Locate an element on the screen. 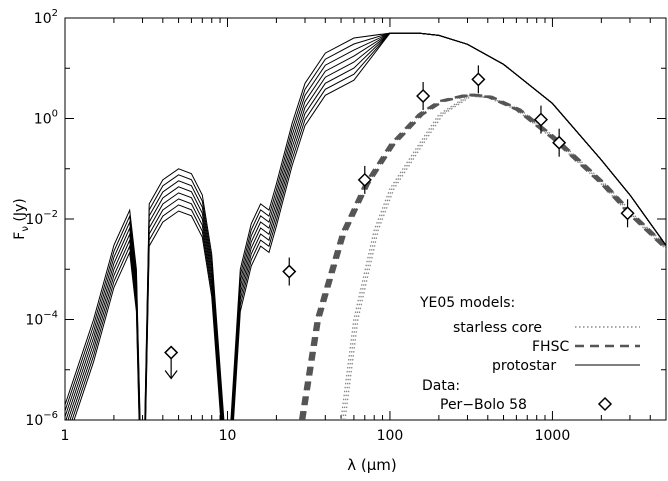 The height and width of the screenshot is (481, 668). legend-models-title: YE05 models: is located at coordinates (467, 303).